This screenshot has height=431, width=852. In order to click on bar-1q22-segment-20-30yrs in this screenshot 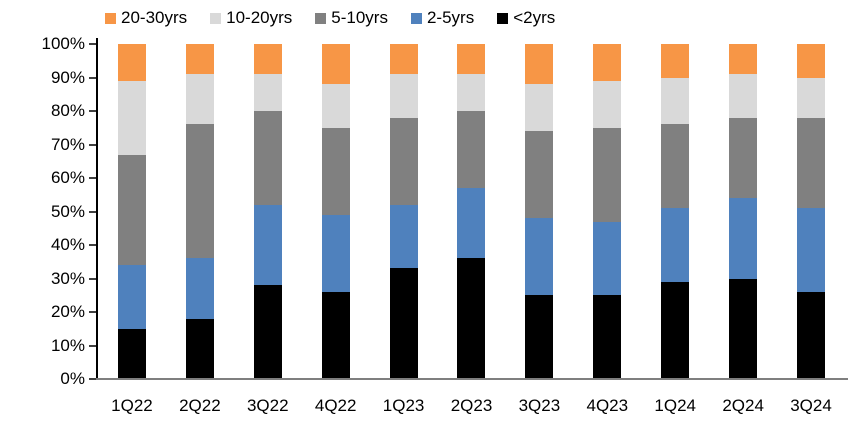, I will do `click(131, 62)`.